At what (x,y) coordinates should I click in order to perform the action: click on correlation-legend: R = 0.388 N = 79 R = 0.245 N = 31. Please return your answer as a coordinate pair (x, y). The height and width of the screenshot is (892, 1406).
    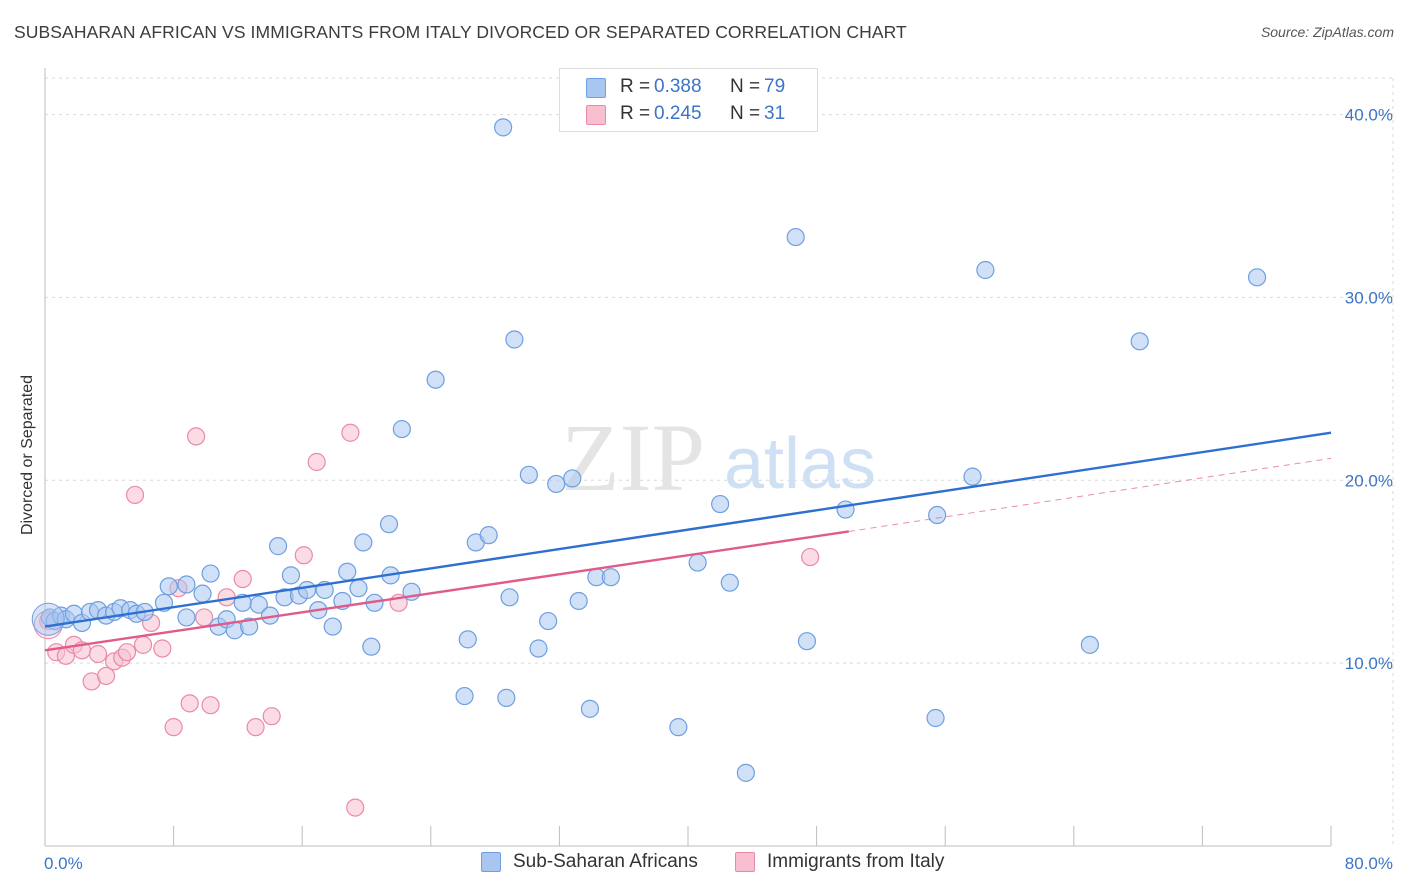
    Looking at the image, I should click on (688, 100).